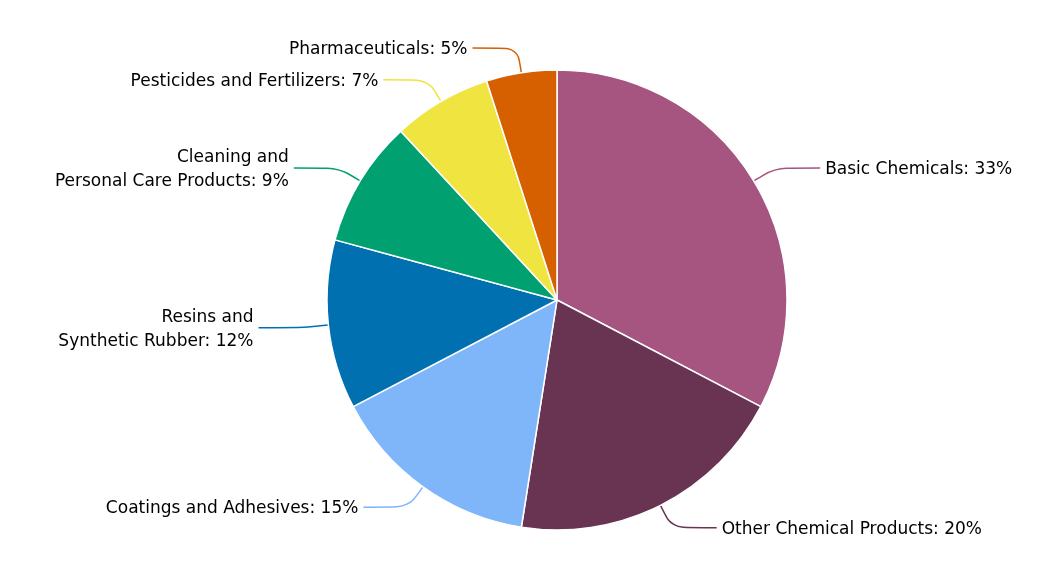  Describe the element at coordinates (171, 167) in the screenshot. I see `slice-label: Cleaning and Personal Care Products: 9%` at that location.